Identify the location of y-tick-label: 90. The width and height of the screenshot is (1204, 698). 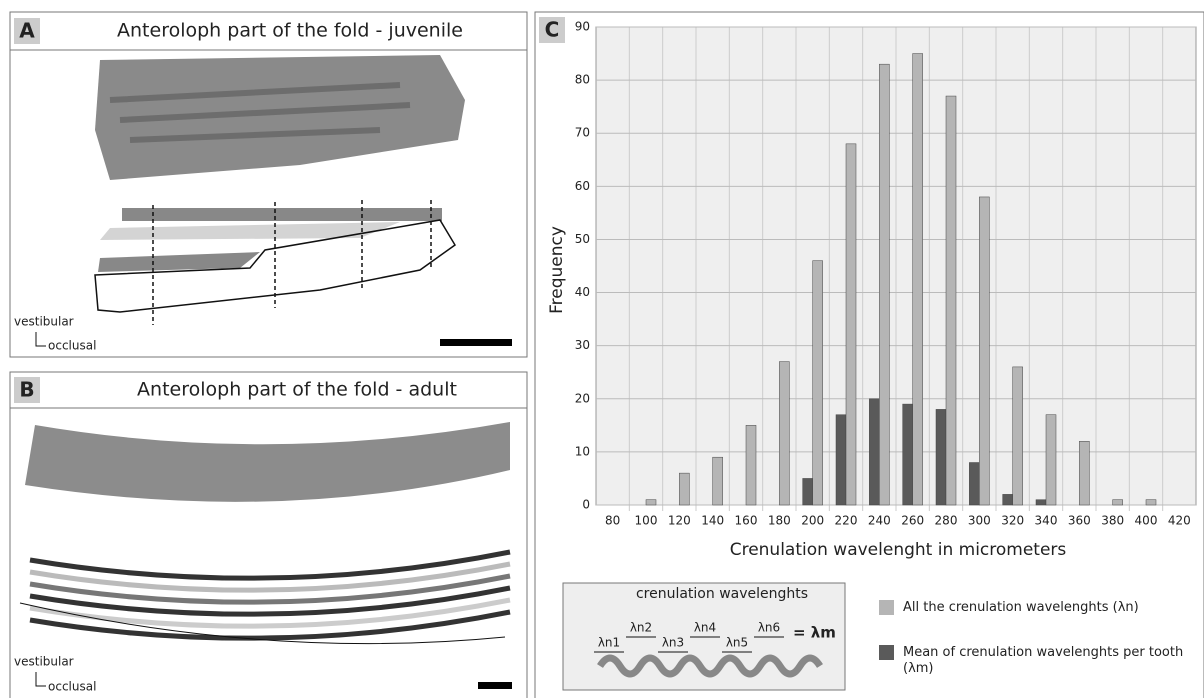
(582, 27).